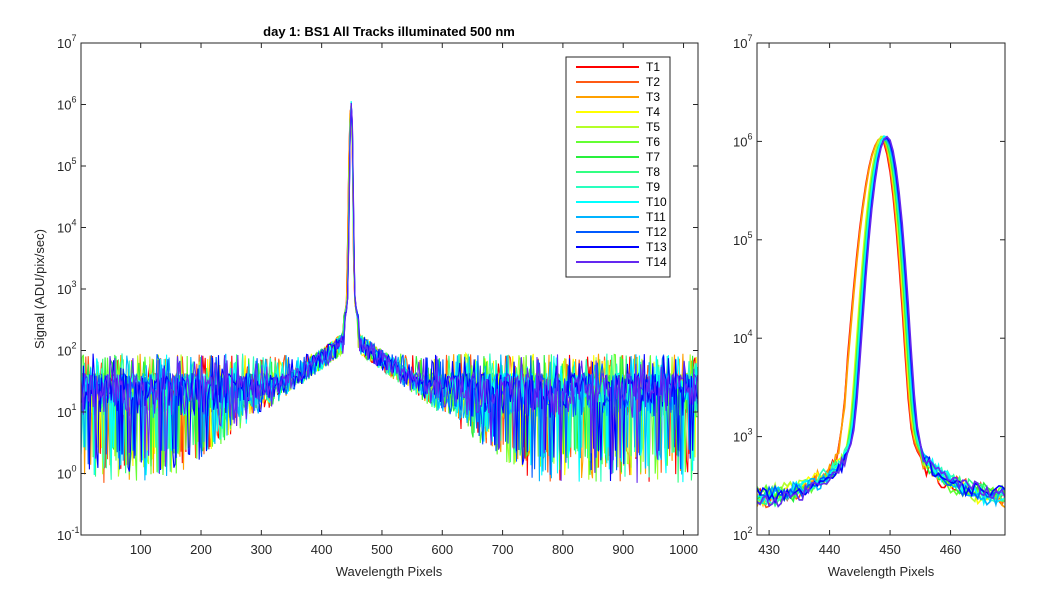  Describe the element at coordinates (653, 67) in the screenshot. I see `legend-label-T1: T1` at that location.